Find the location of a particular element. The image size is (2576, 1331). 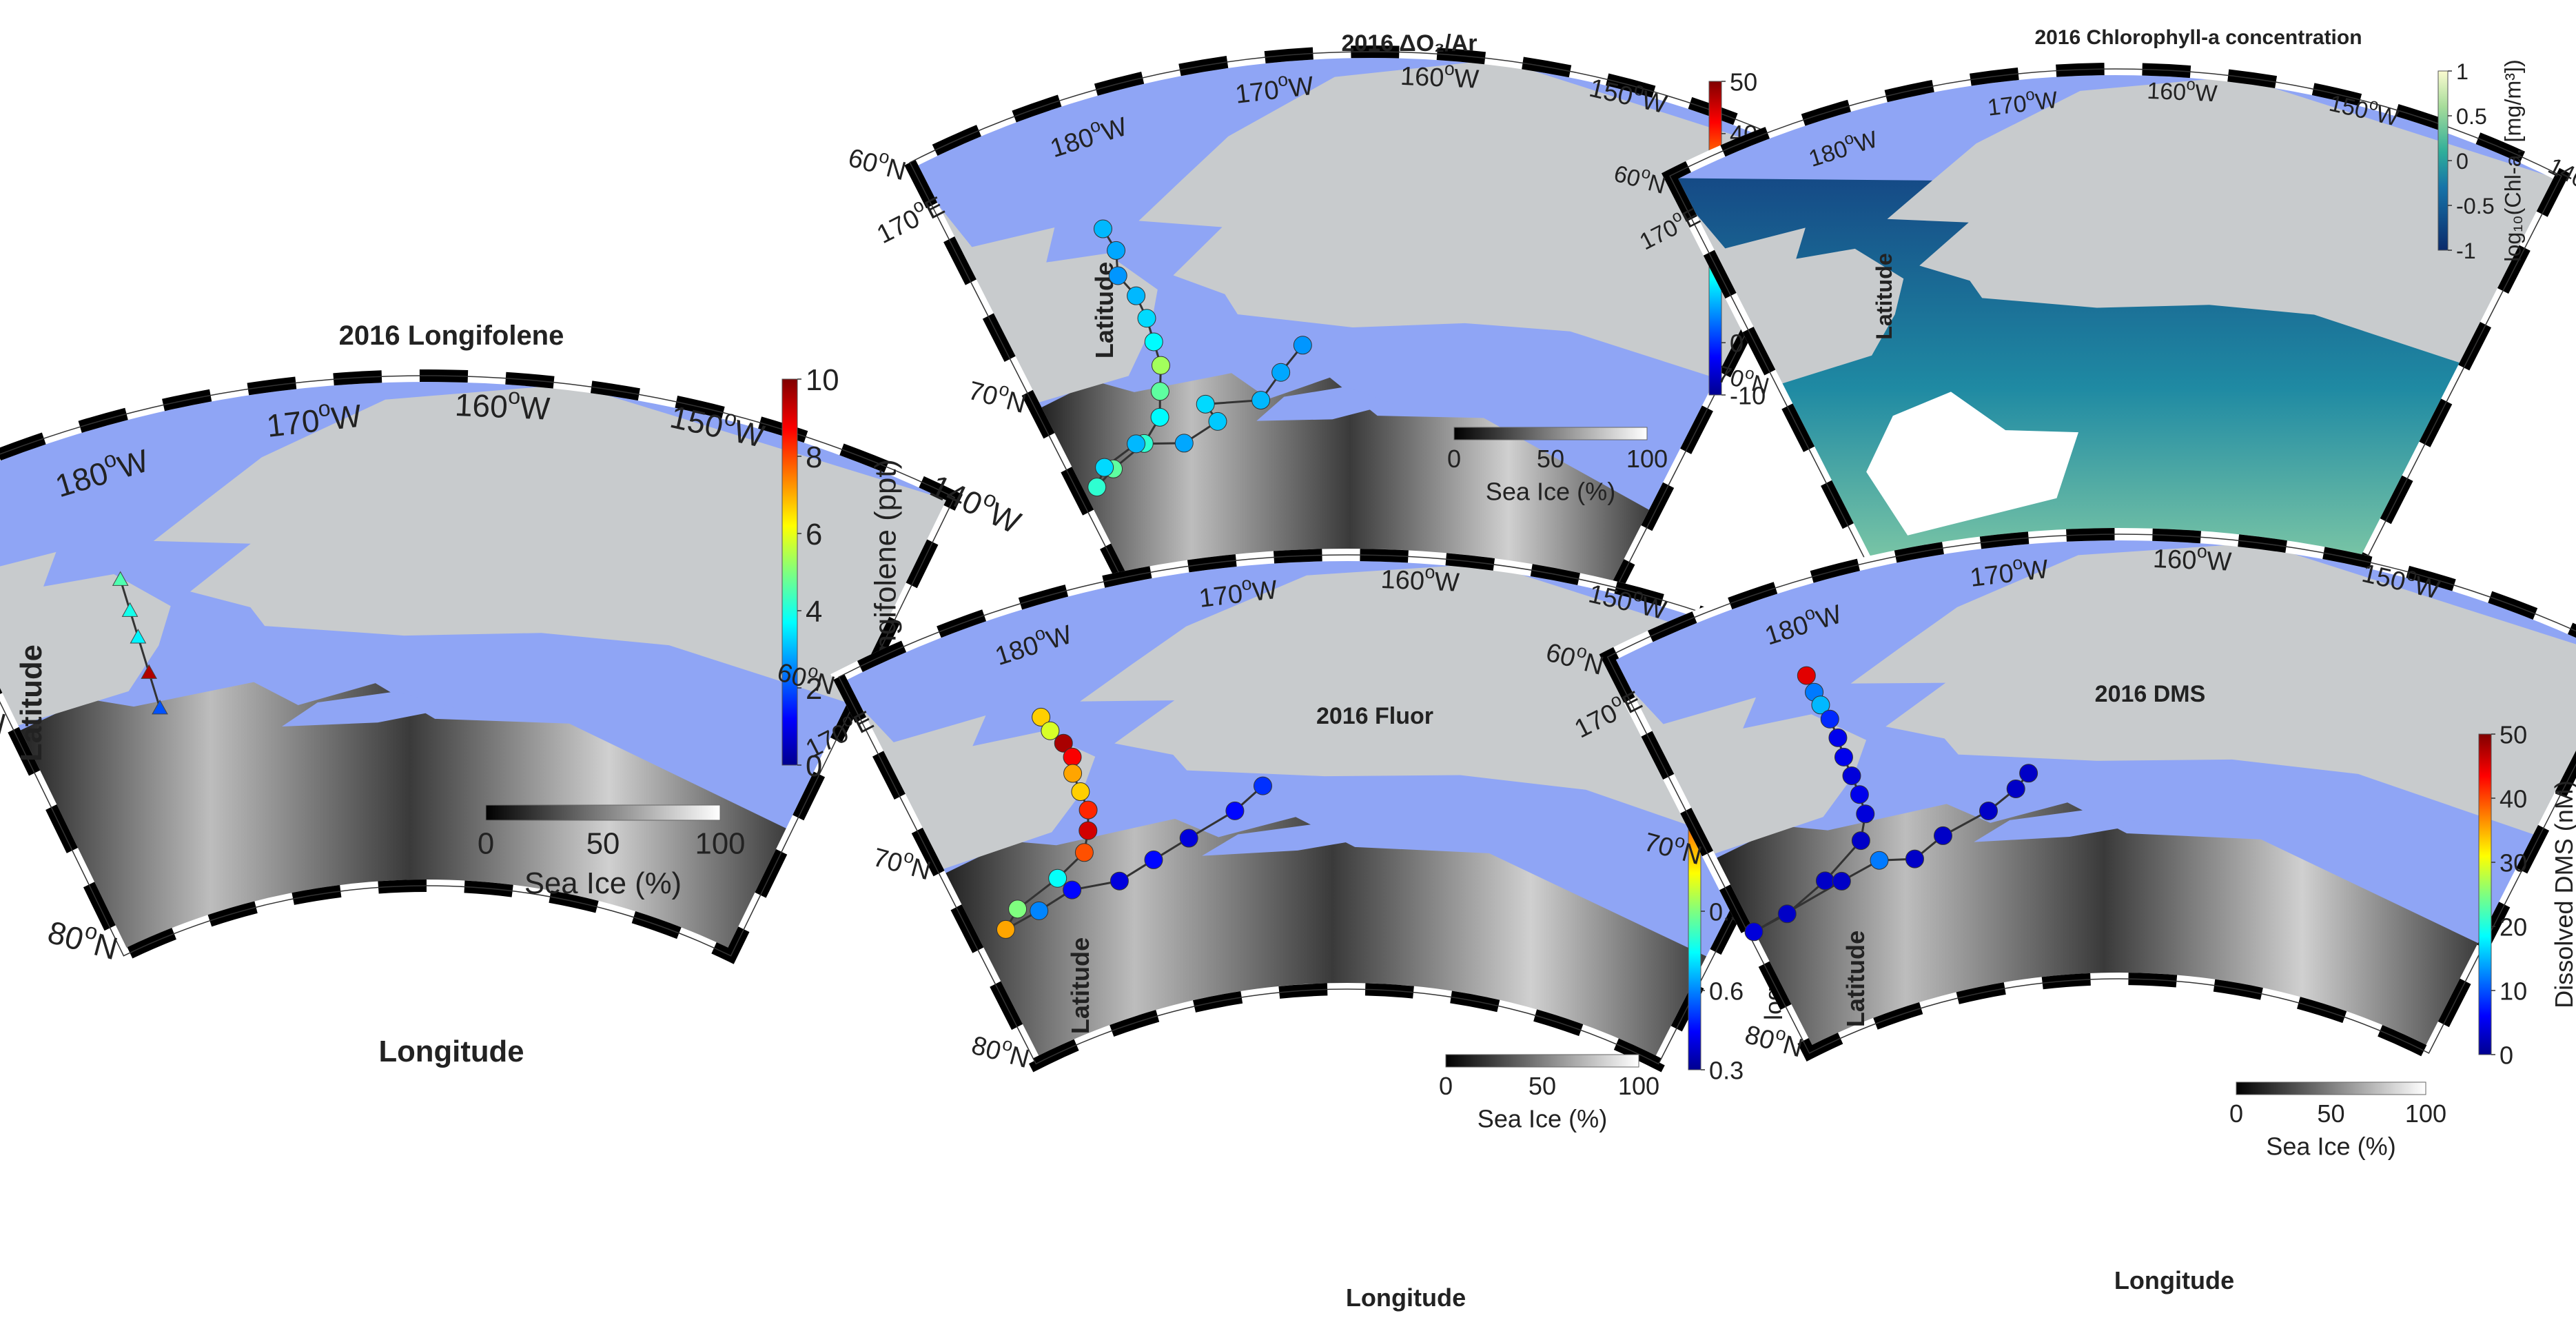

sea-ice-label: Sea Ice (%) is located at coordinates (1550, 491).